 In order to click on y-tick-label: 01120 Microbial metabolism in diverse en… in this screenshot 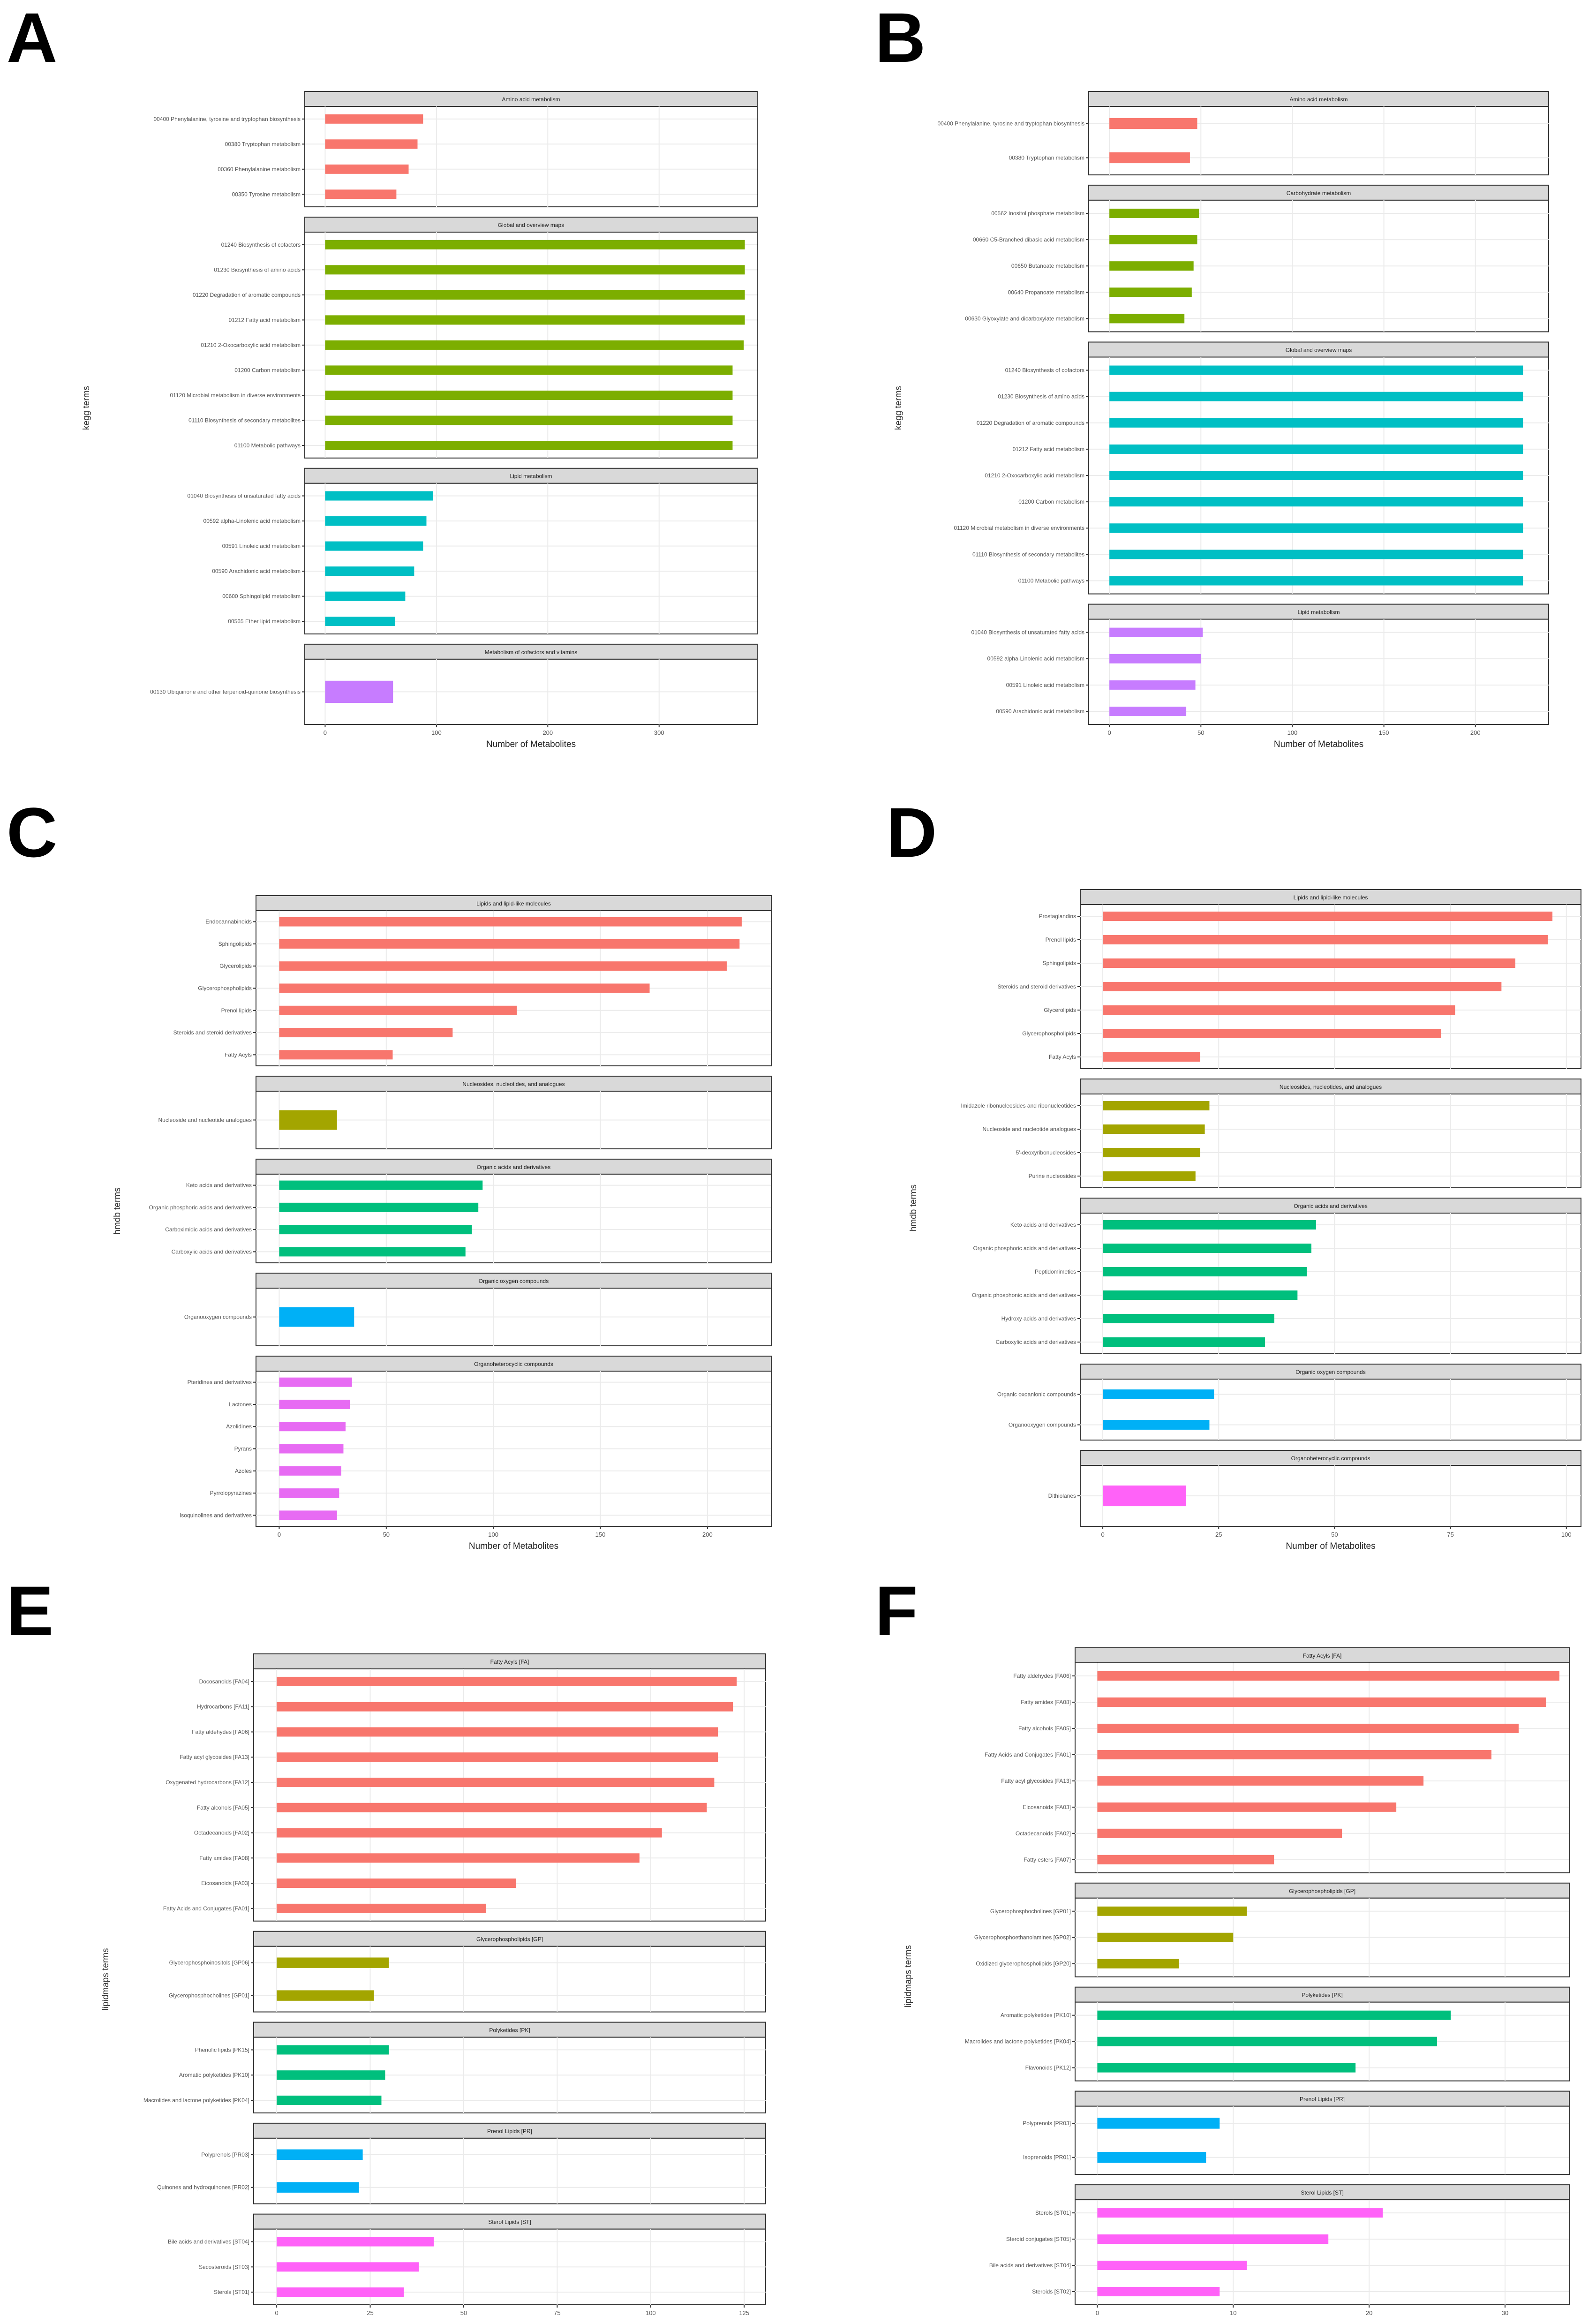, I will do `click(1019, 528)`.